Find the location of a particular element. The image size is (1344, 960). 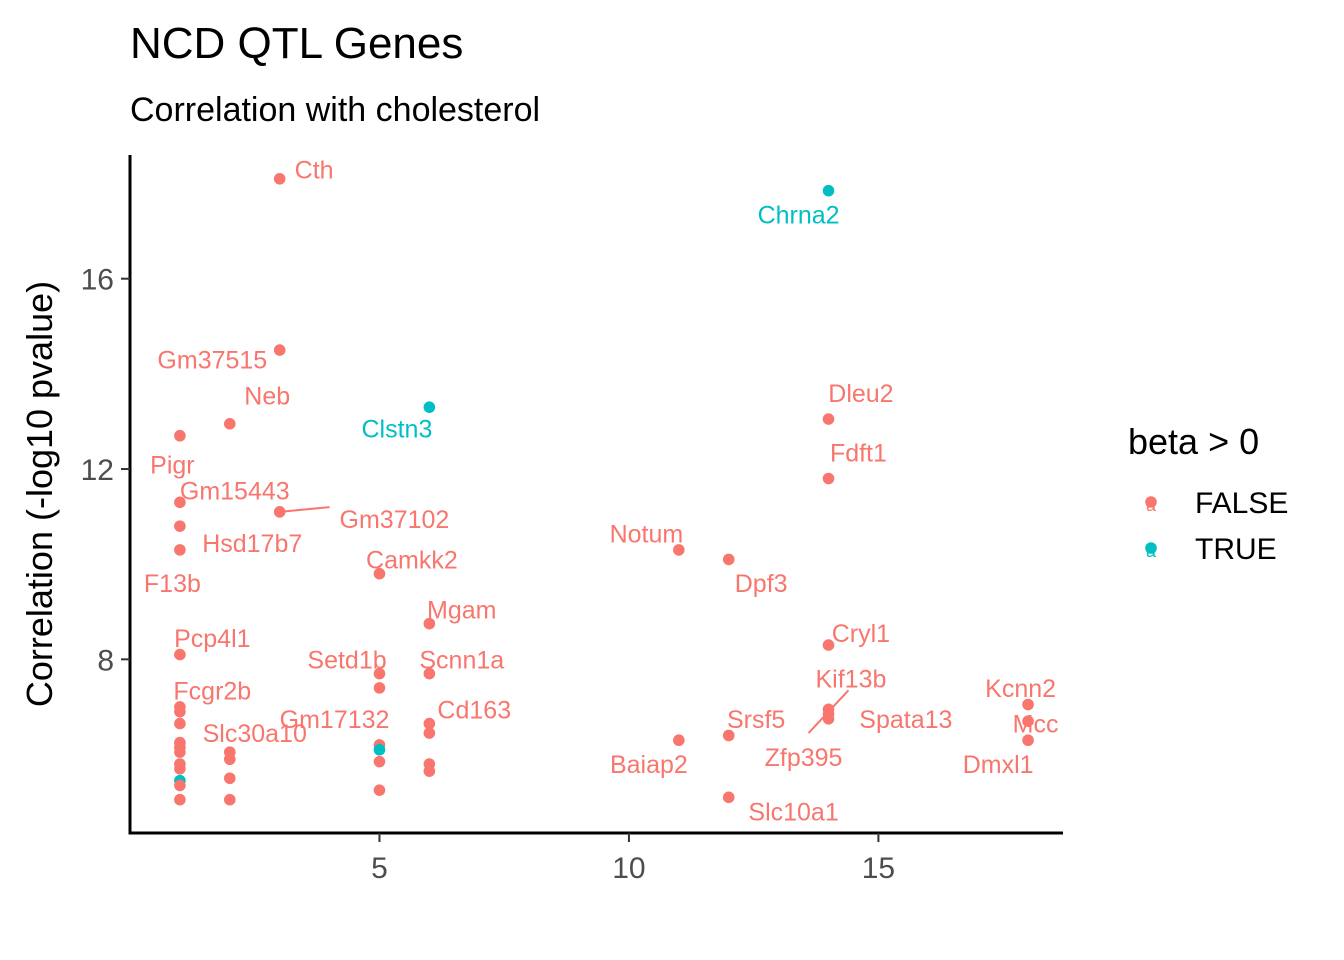

legend-label: FALSE is located at coordinates (1241, 503).